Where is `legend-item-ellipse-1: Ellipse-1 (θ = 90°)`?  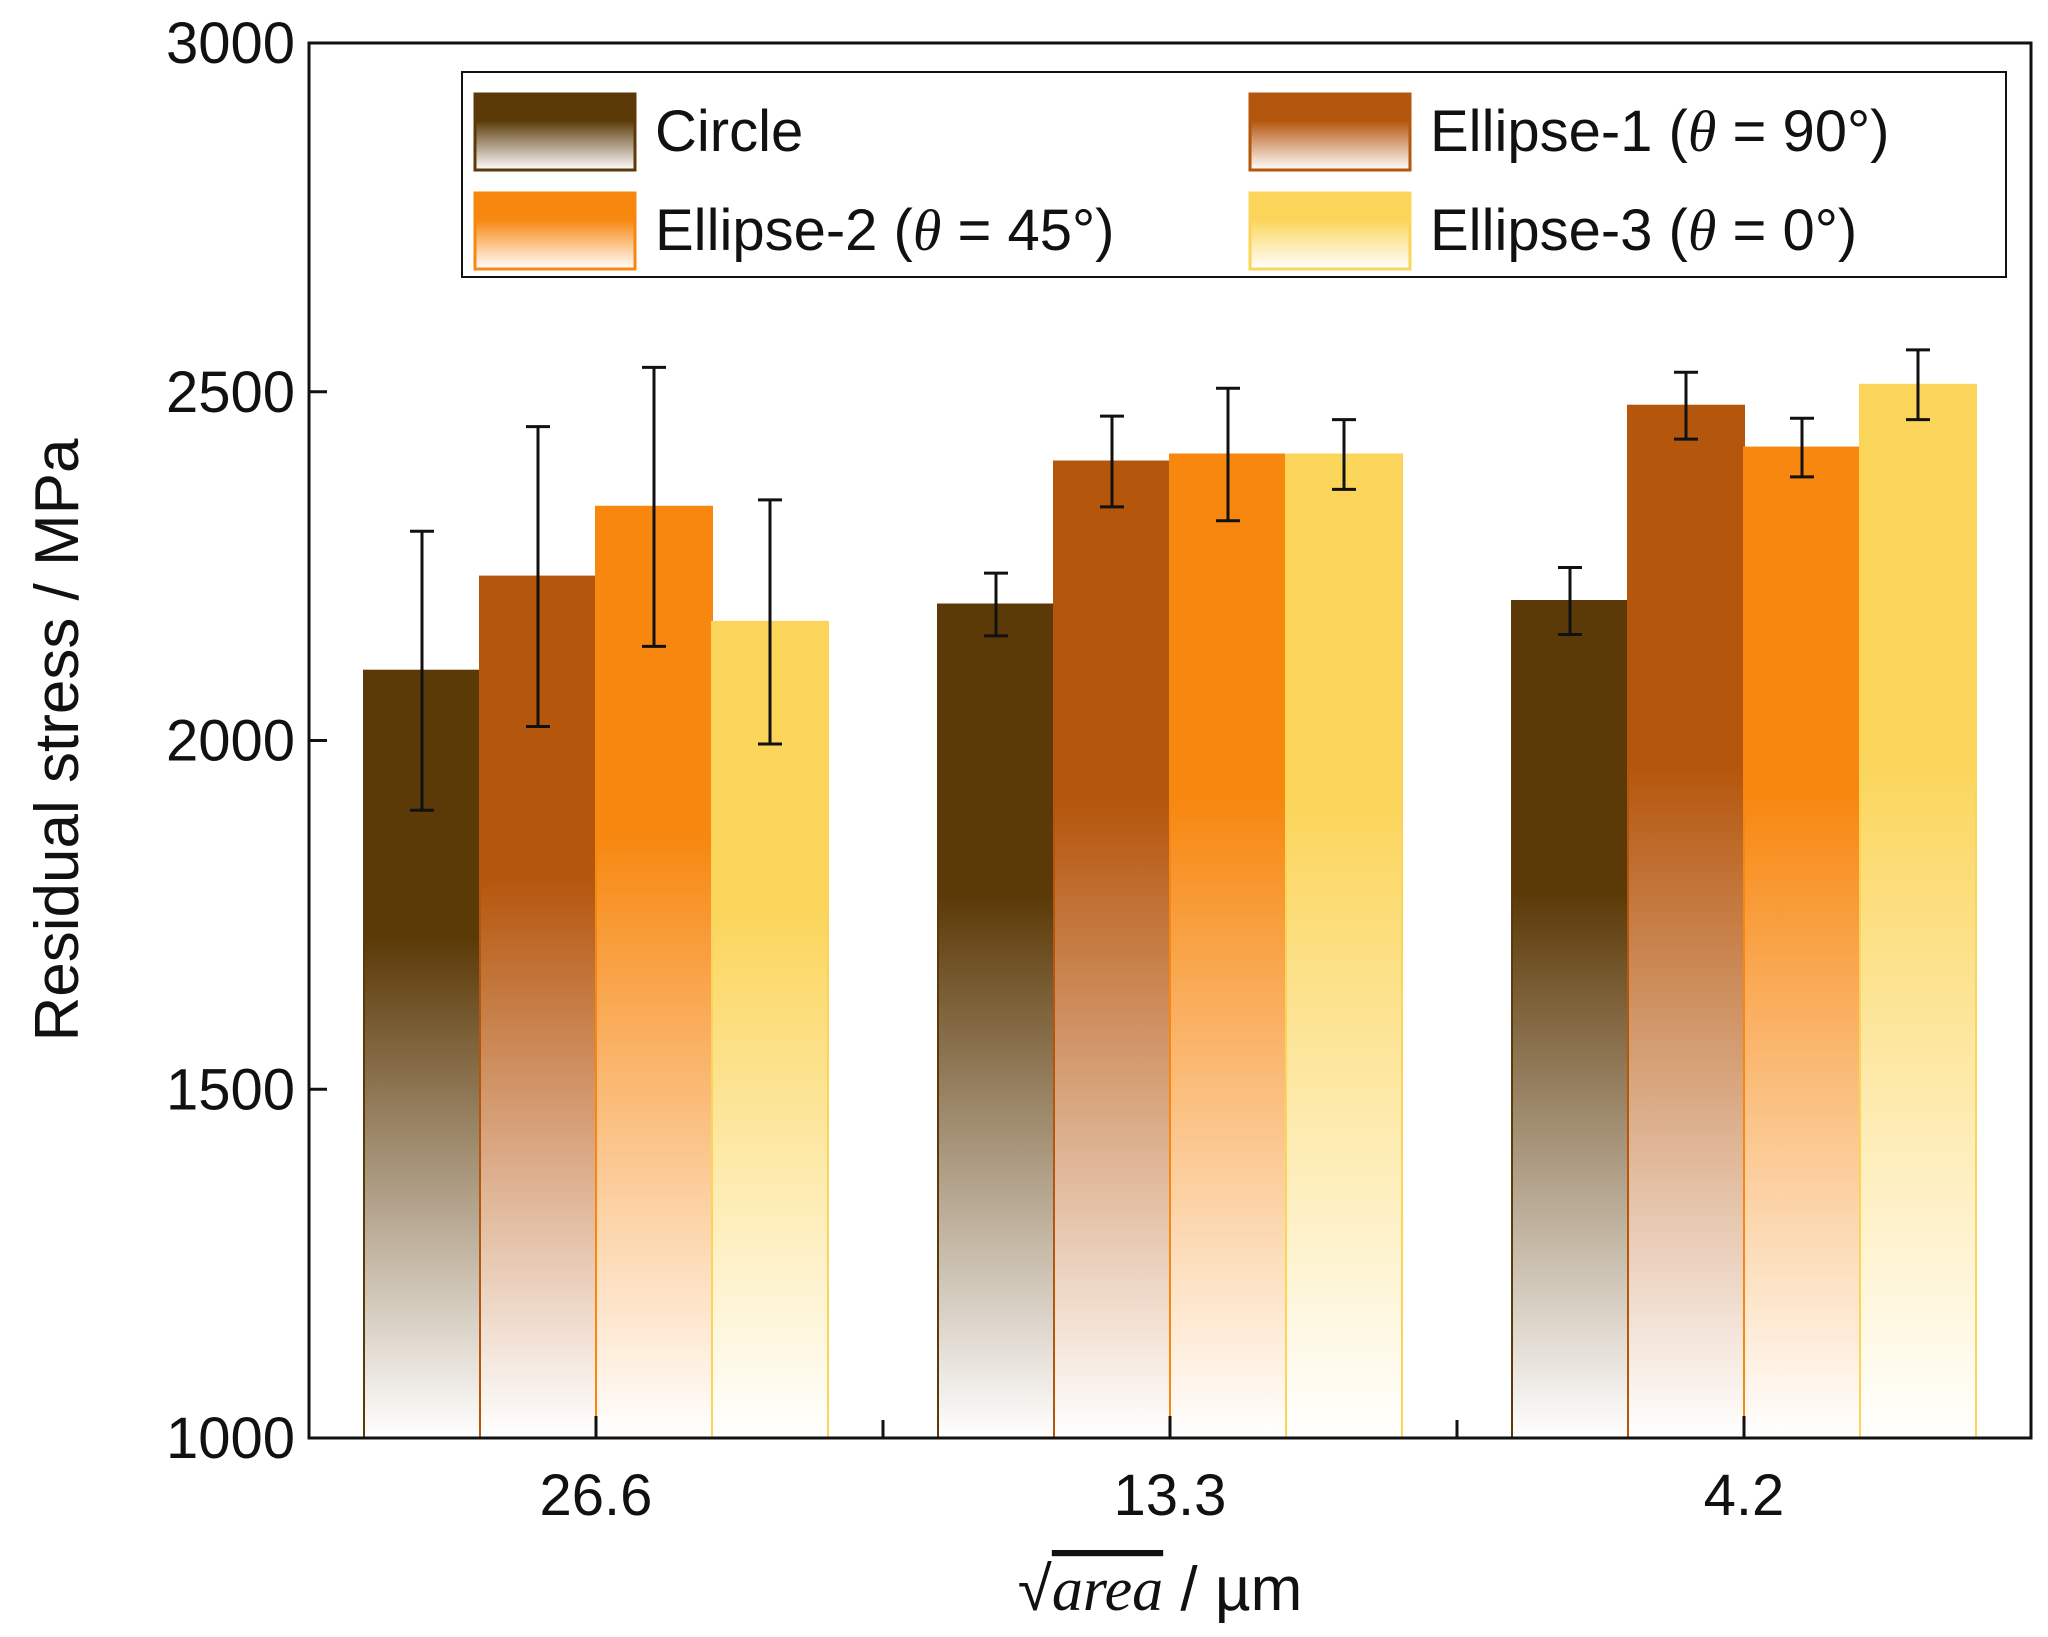
legend-item-ellipse-1: Ellipse-1 (θ = 90°) is located at coordinates (1568, 132).